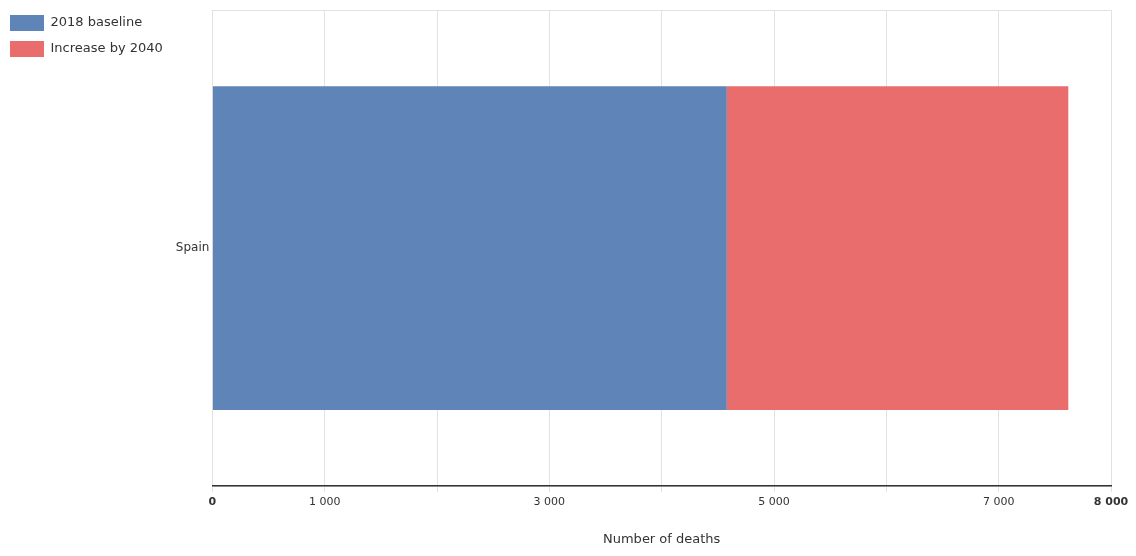 Image resolution: width=1136 pixels, height=556 pixels. Describe the element at coordinates (549, 501) in the screenshot. I see `x-tick-label: 3 000` at that location.